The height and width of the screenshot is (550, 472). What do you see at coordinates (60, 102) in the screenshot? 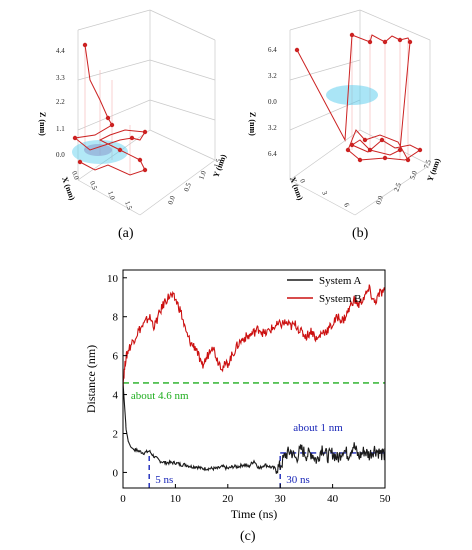
I see `panel-a-z-tick: 2.2` at bounding box center [60, 102].